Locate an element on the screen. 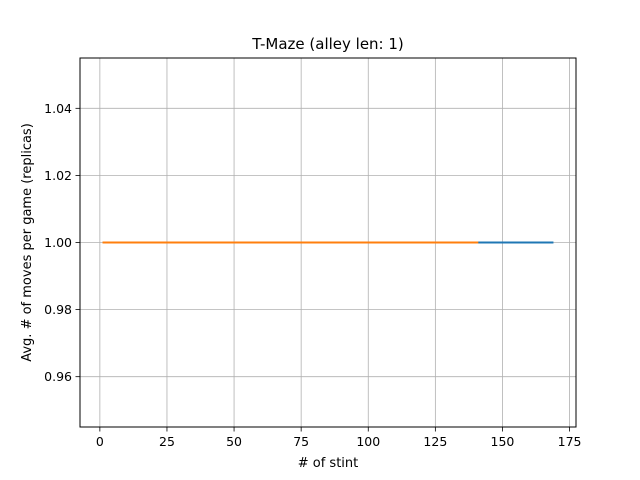  y-ticks: 0.96 0.98 1.00 1.02 1.04 is located at coordinates (62, 242).